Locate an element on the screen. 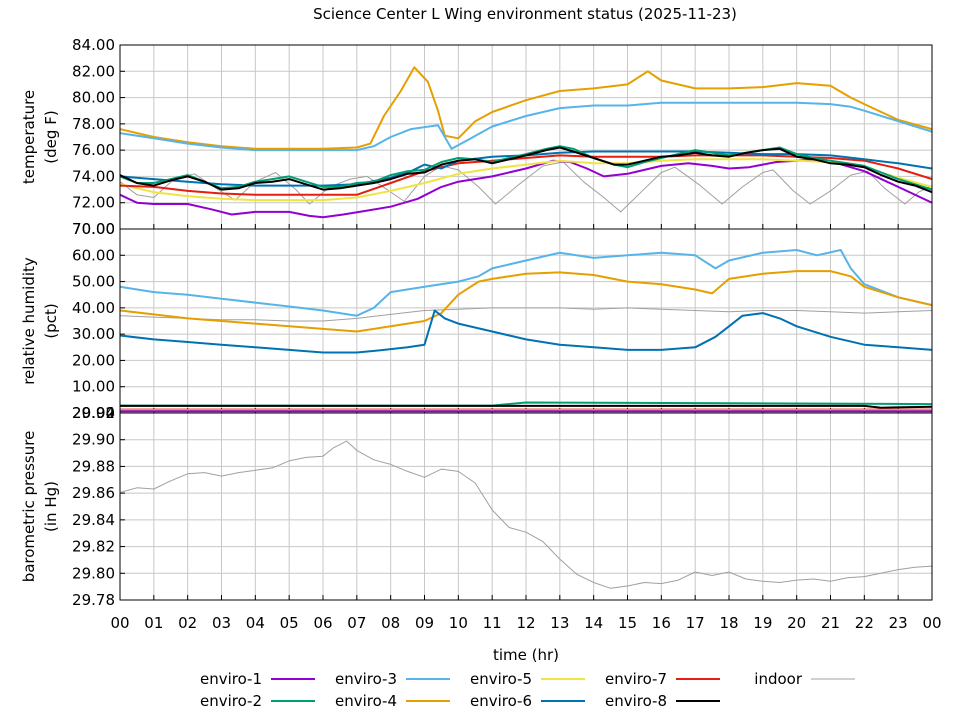 Image resolution: width=960 pixels, height=720 pixels. legend-label: enviro-2 is located at coordinates (231, 701).